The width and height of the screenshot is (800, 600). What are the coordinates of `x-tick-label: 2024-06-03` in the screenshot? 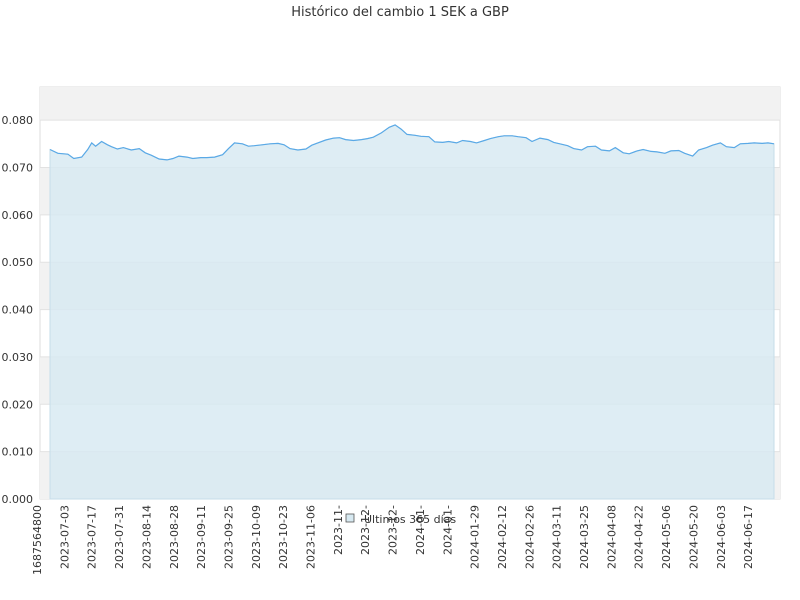 It's located at (721, 537).